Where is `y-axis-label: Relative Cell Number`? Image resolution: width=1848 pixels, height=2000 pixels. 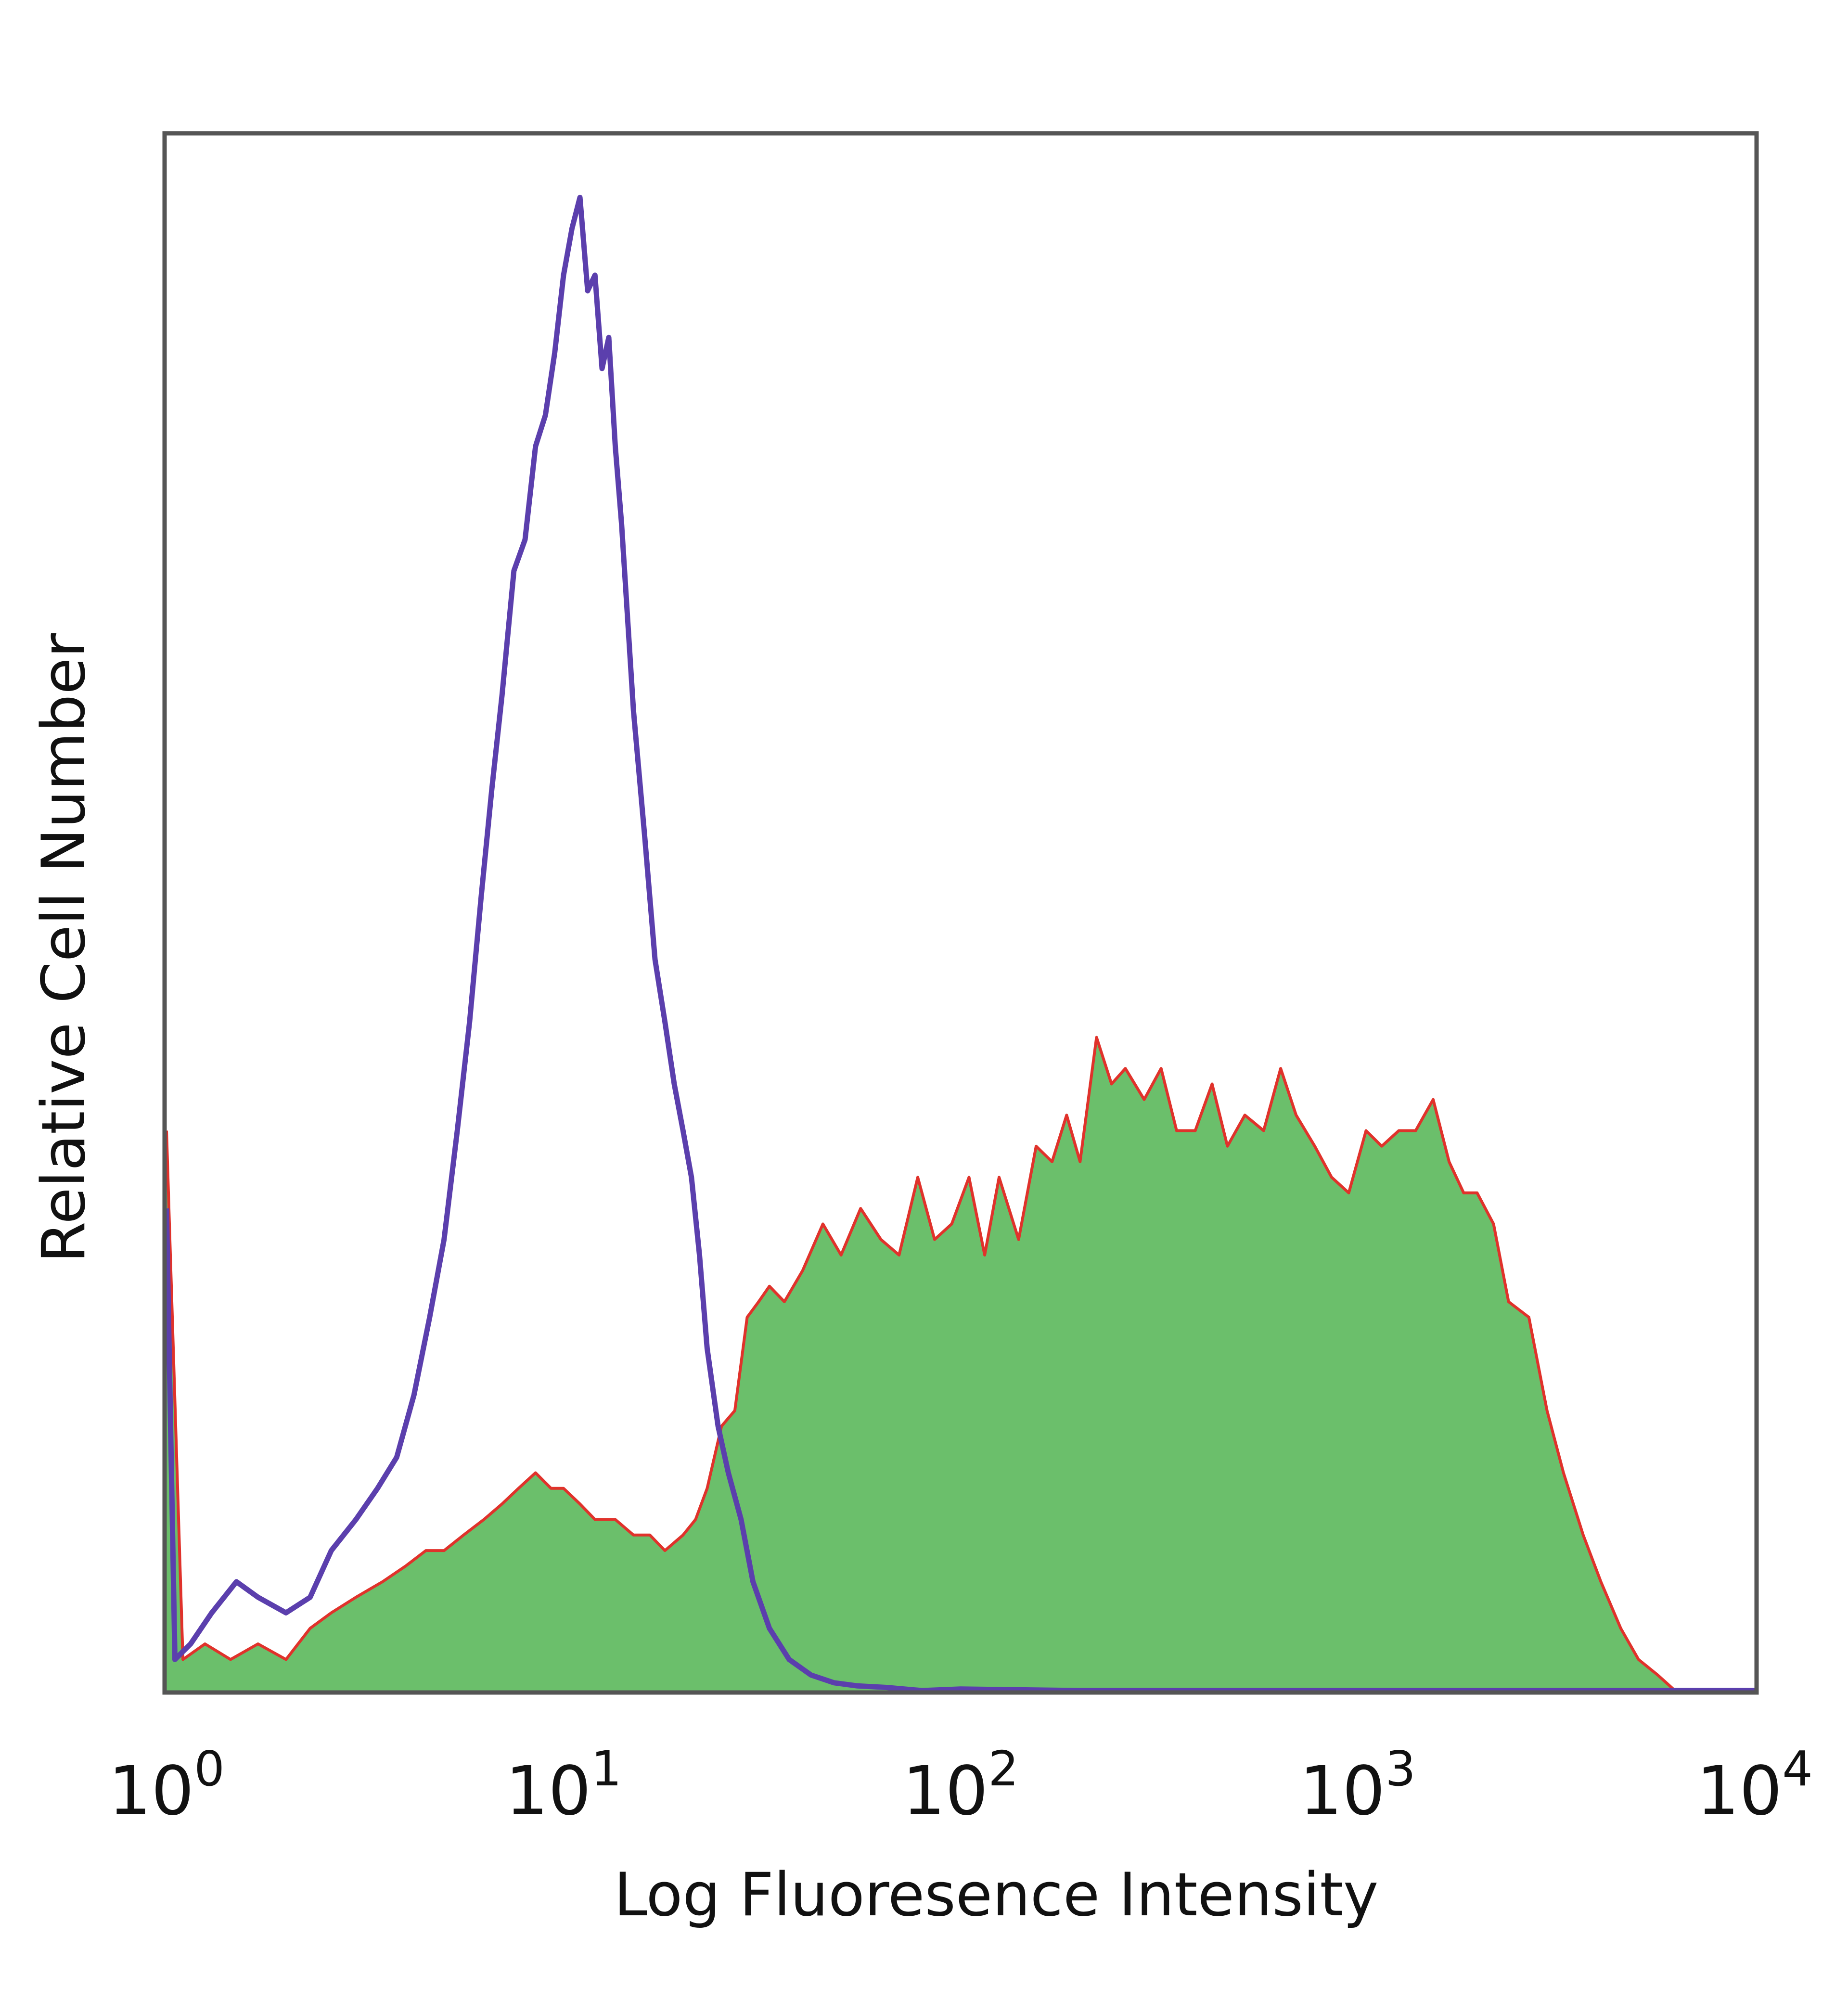
y-axis-label: Relative Cell Number is located at coordinates (64, 948).